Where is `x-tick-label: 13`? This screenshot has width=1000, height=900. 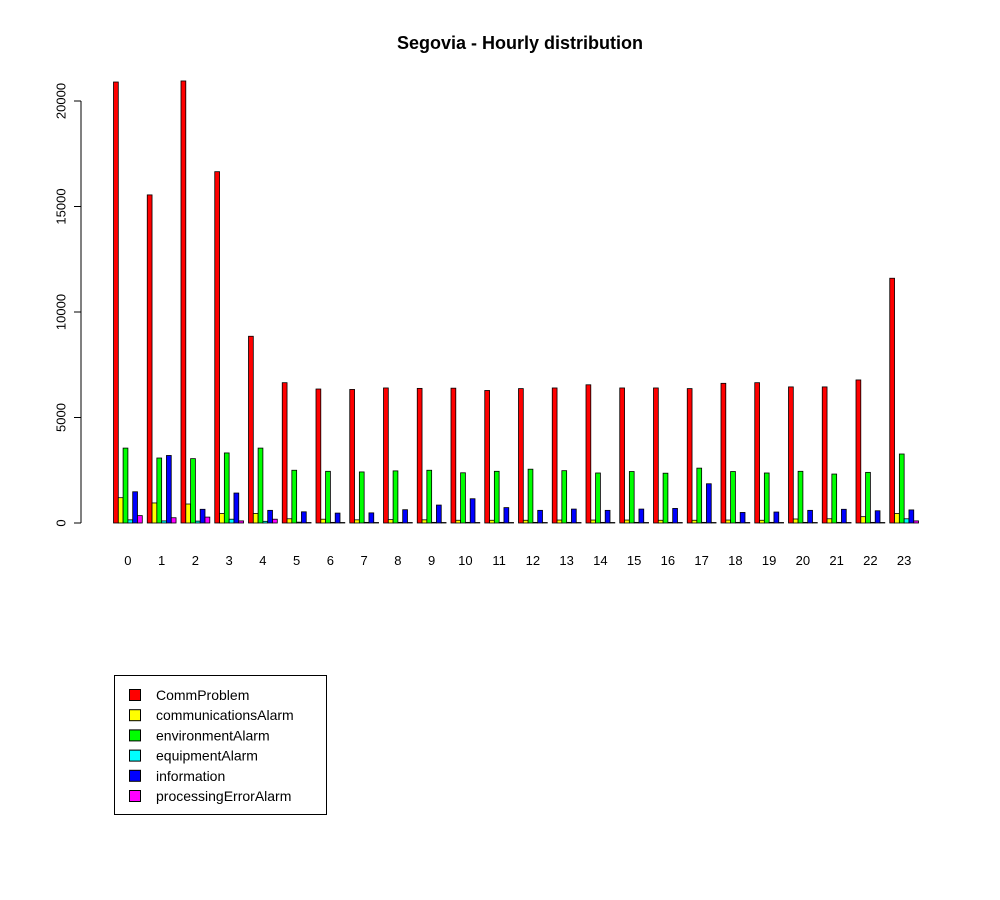
x-tick-label: 13 is located at coordinates (566, 560).